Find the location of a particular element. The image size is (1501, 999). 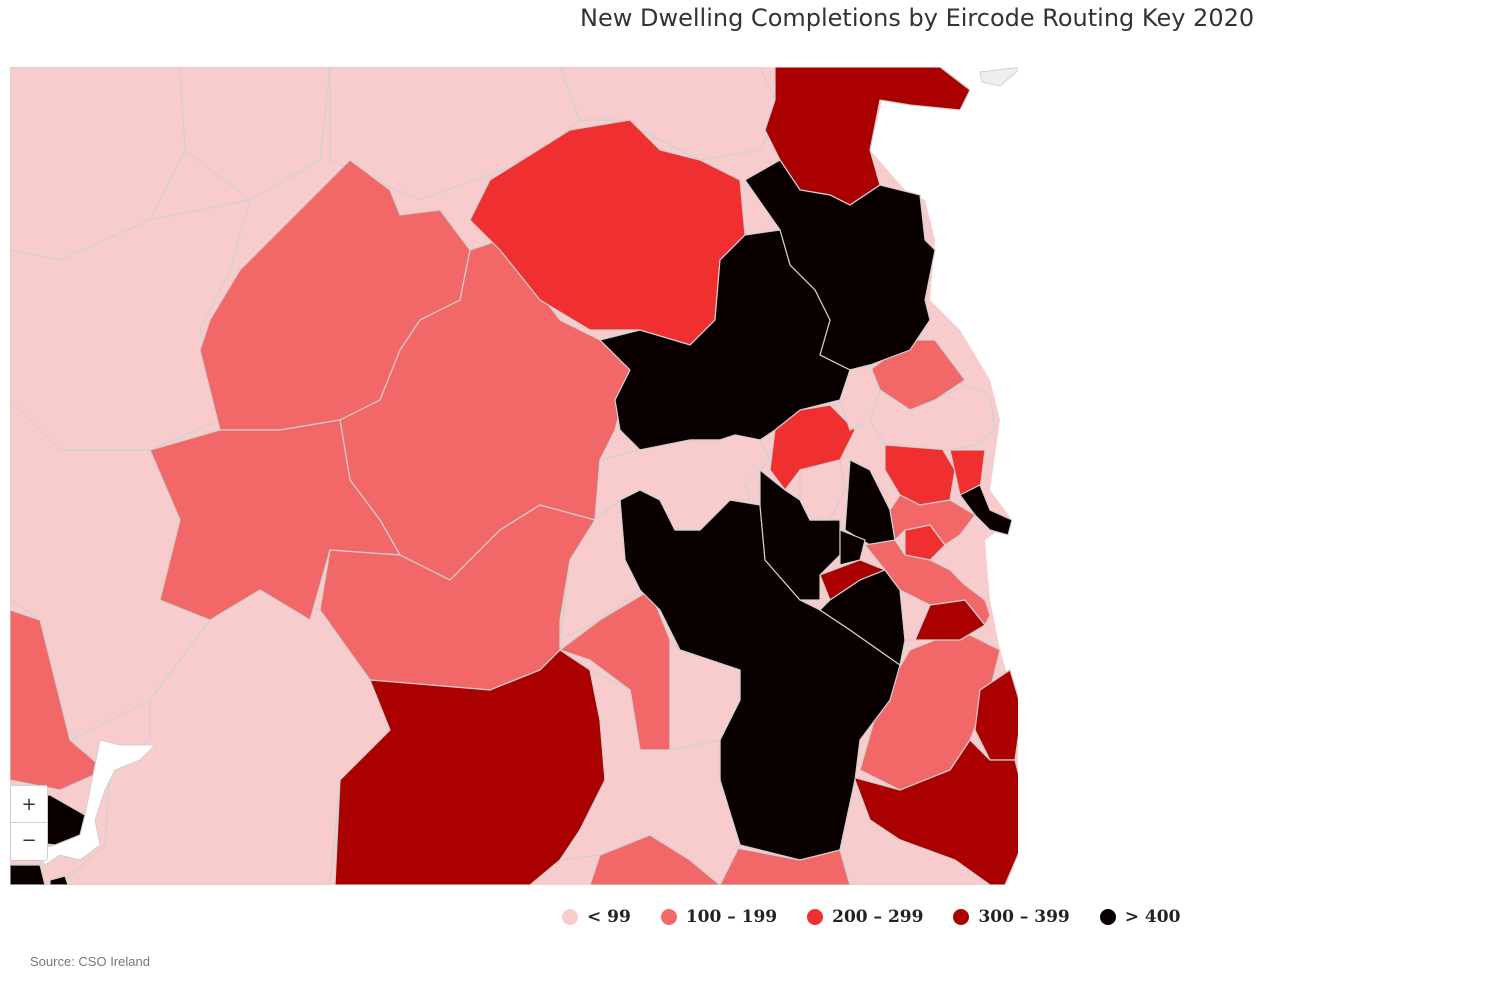

zoom-out-button: − is located at coordinates (29, 840).